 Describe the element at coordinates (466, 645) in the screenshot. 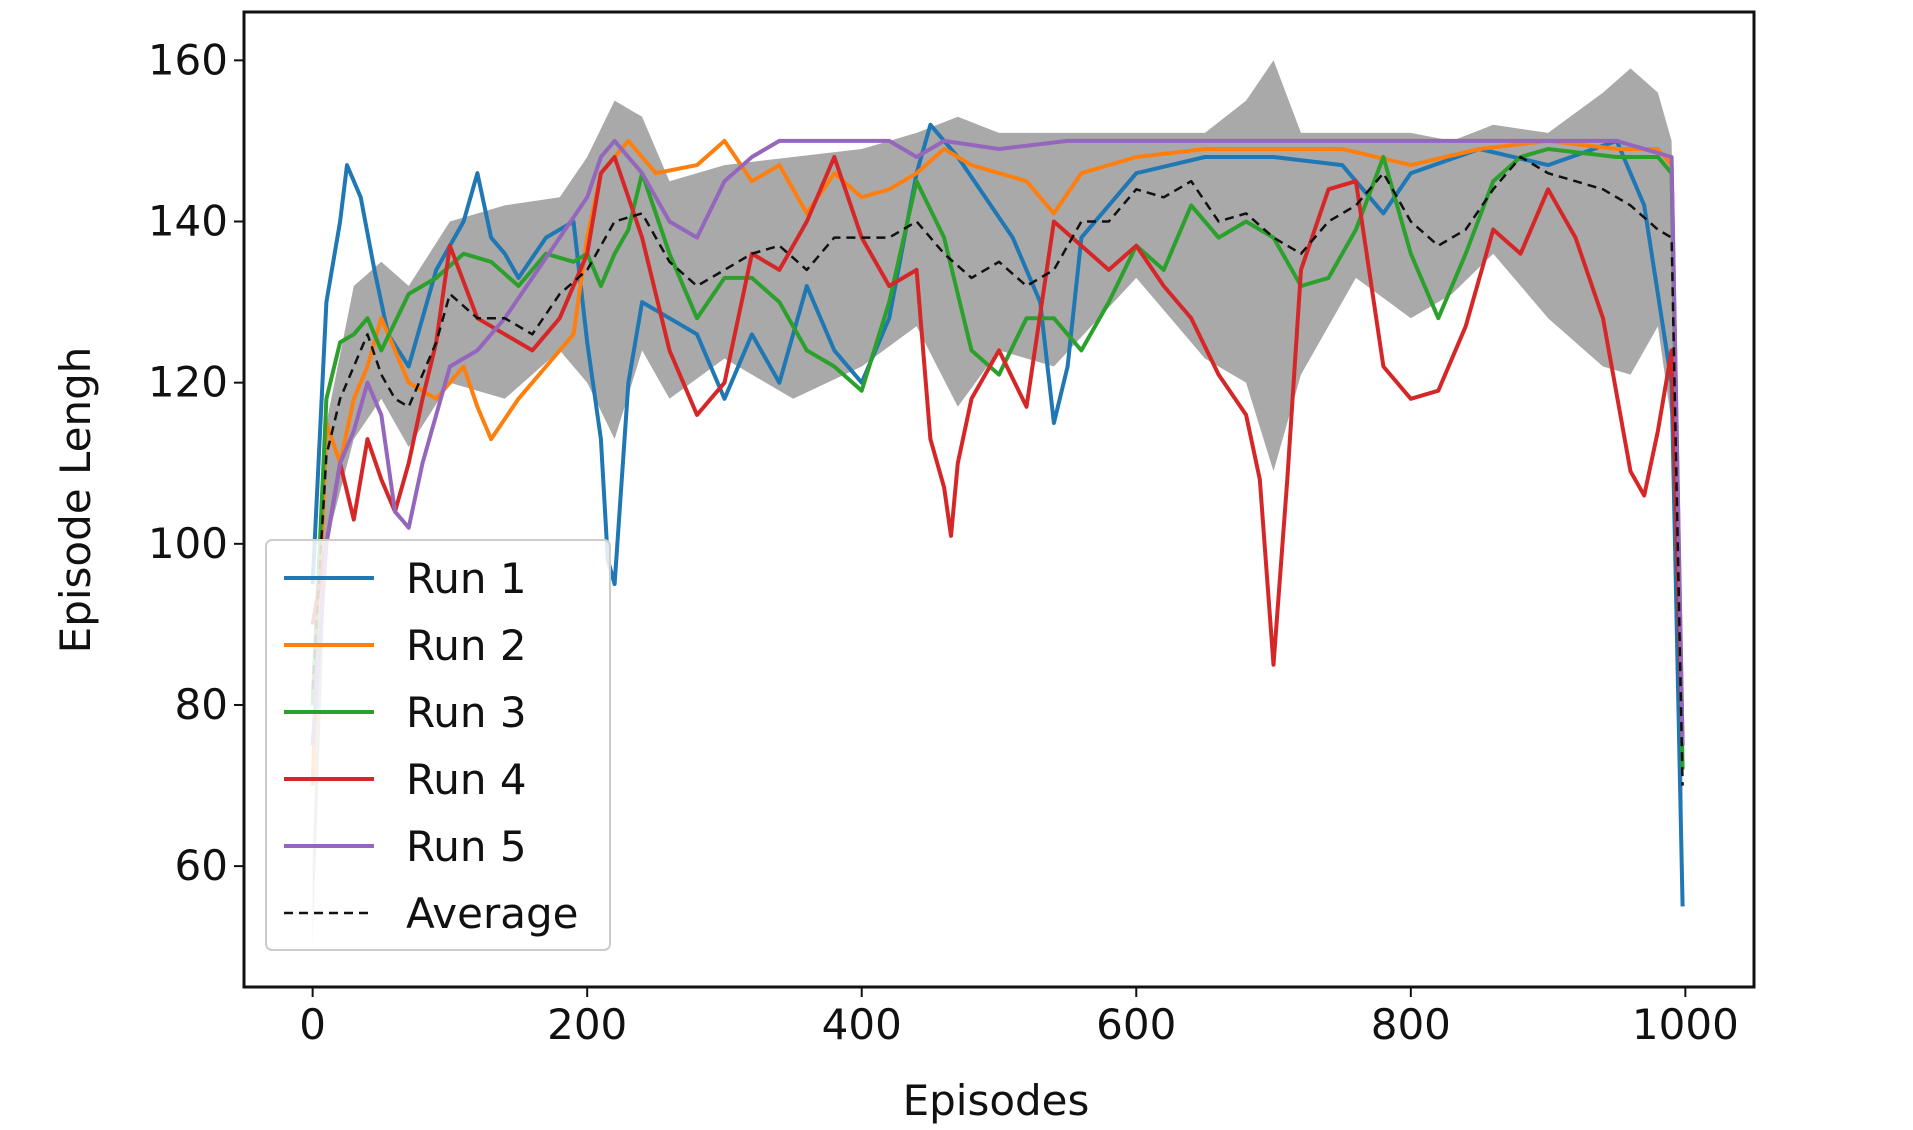

I see `legend-label: Run 2` at that location.